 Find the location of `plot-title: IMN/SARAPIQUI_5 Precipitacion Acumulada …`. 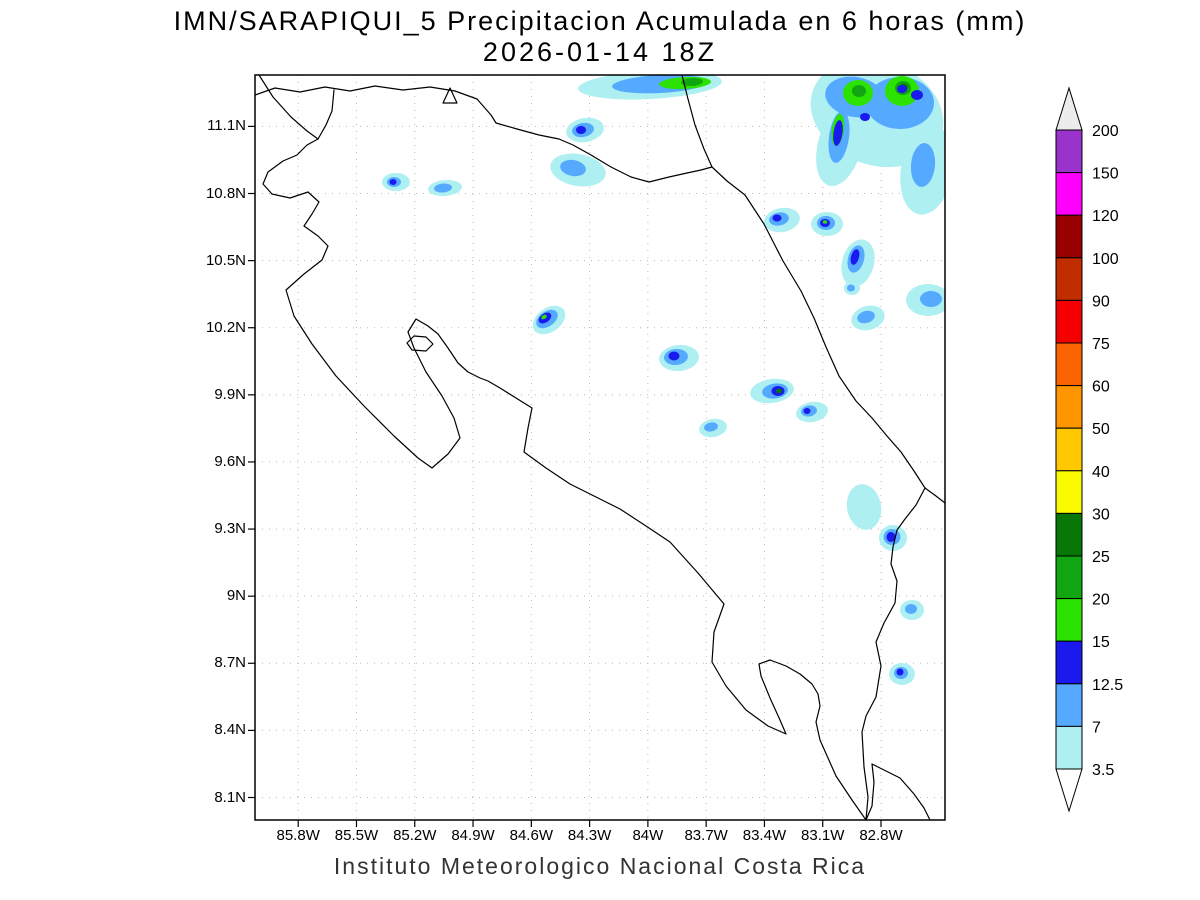

plot-title: IMN/SARAPIQUI_5 Precipitacion Acumulada … is located at coordinates (600, 21).